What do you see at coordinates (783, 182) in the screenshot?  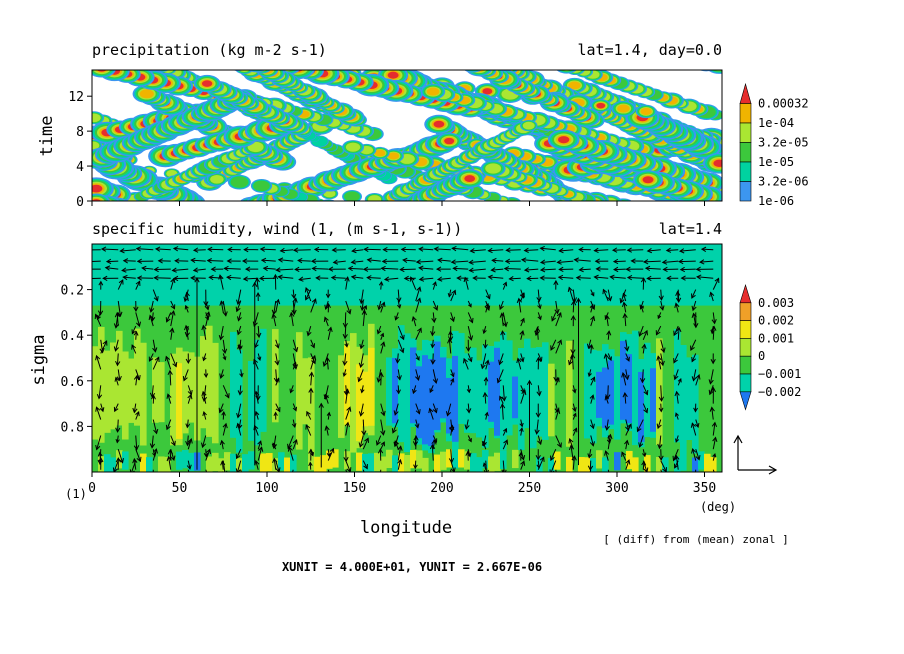 I see `precip-legend-label: 3.2e-06` at bounding box center [783, 182].